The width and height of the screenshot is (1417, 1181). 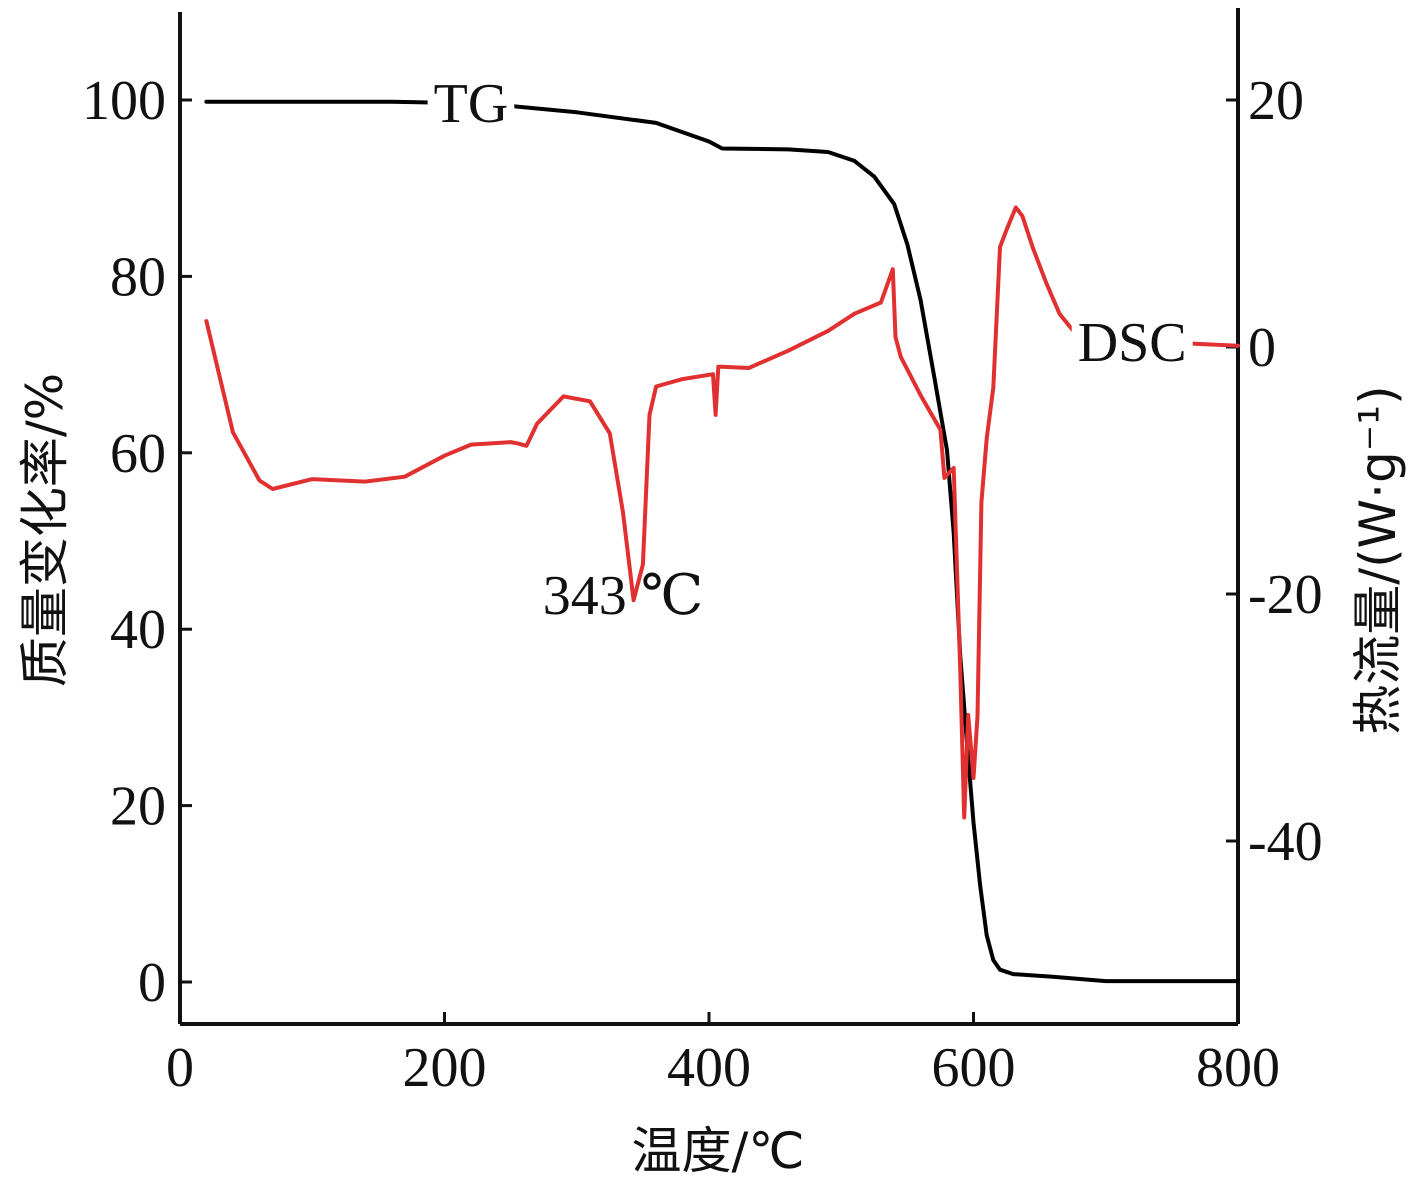 I want to click on x-tick-label-800: 800, so click(x=1238, y=1068).